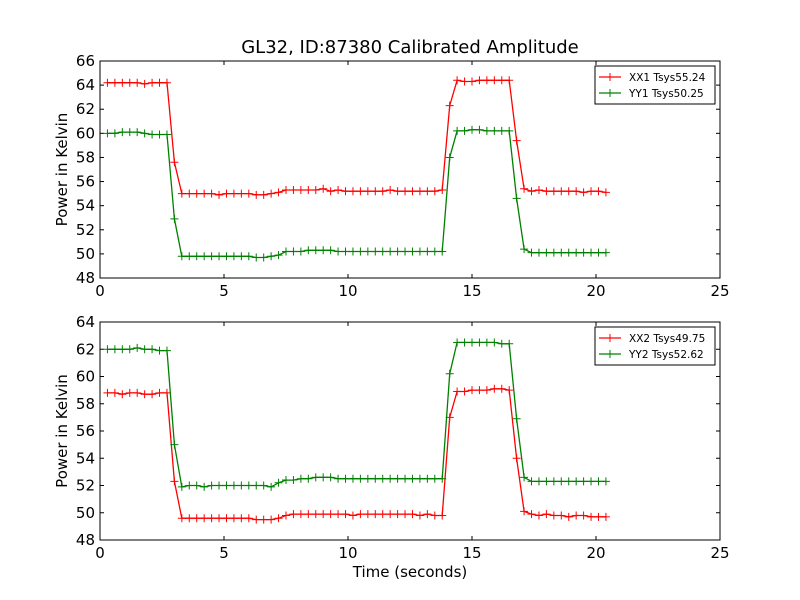  What do you see at coordinates (719, 291) in the screenshot?
I see `x-tick-label: 25` at bounding box center [719, 291].